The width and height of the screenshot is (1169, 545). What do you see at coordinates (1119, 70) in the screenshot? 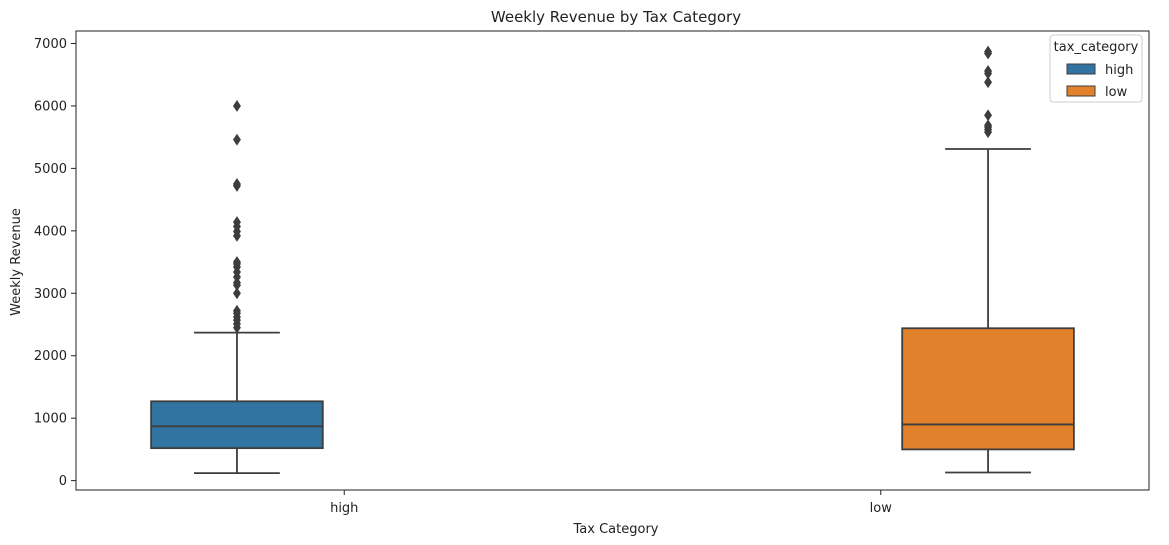
I see `legend-label-high: high` at bounding box center [1119, 70].